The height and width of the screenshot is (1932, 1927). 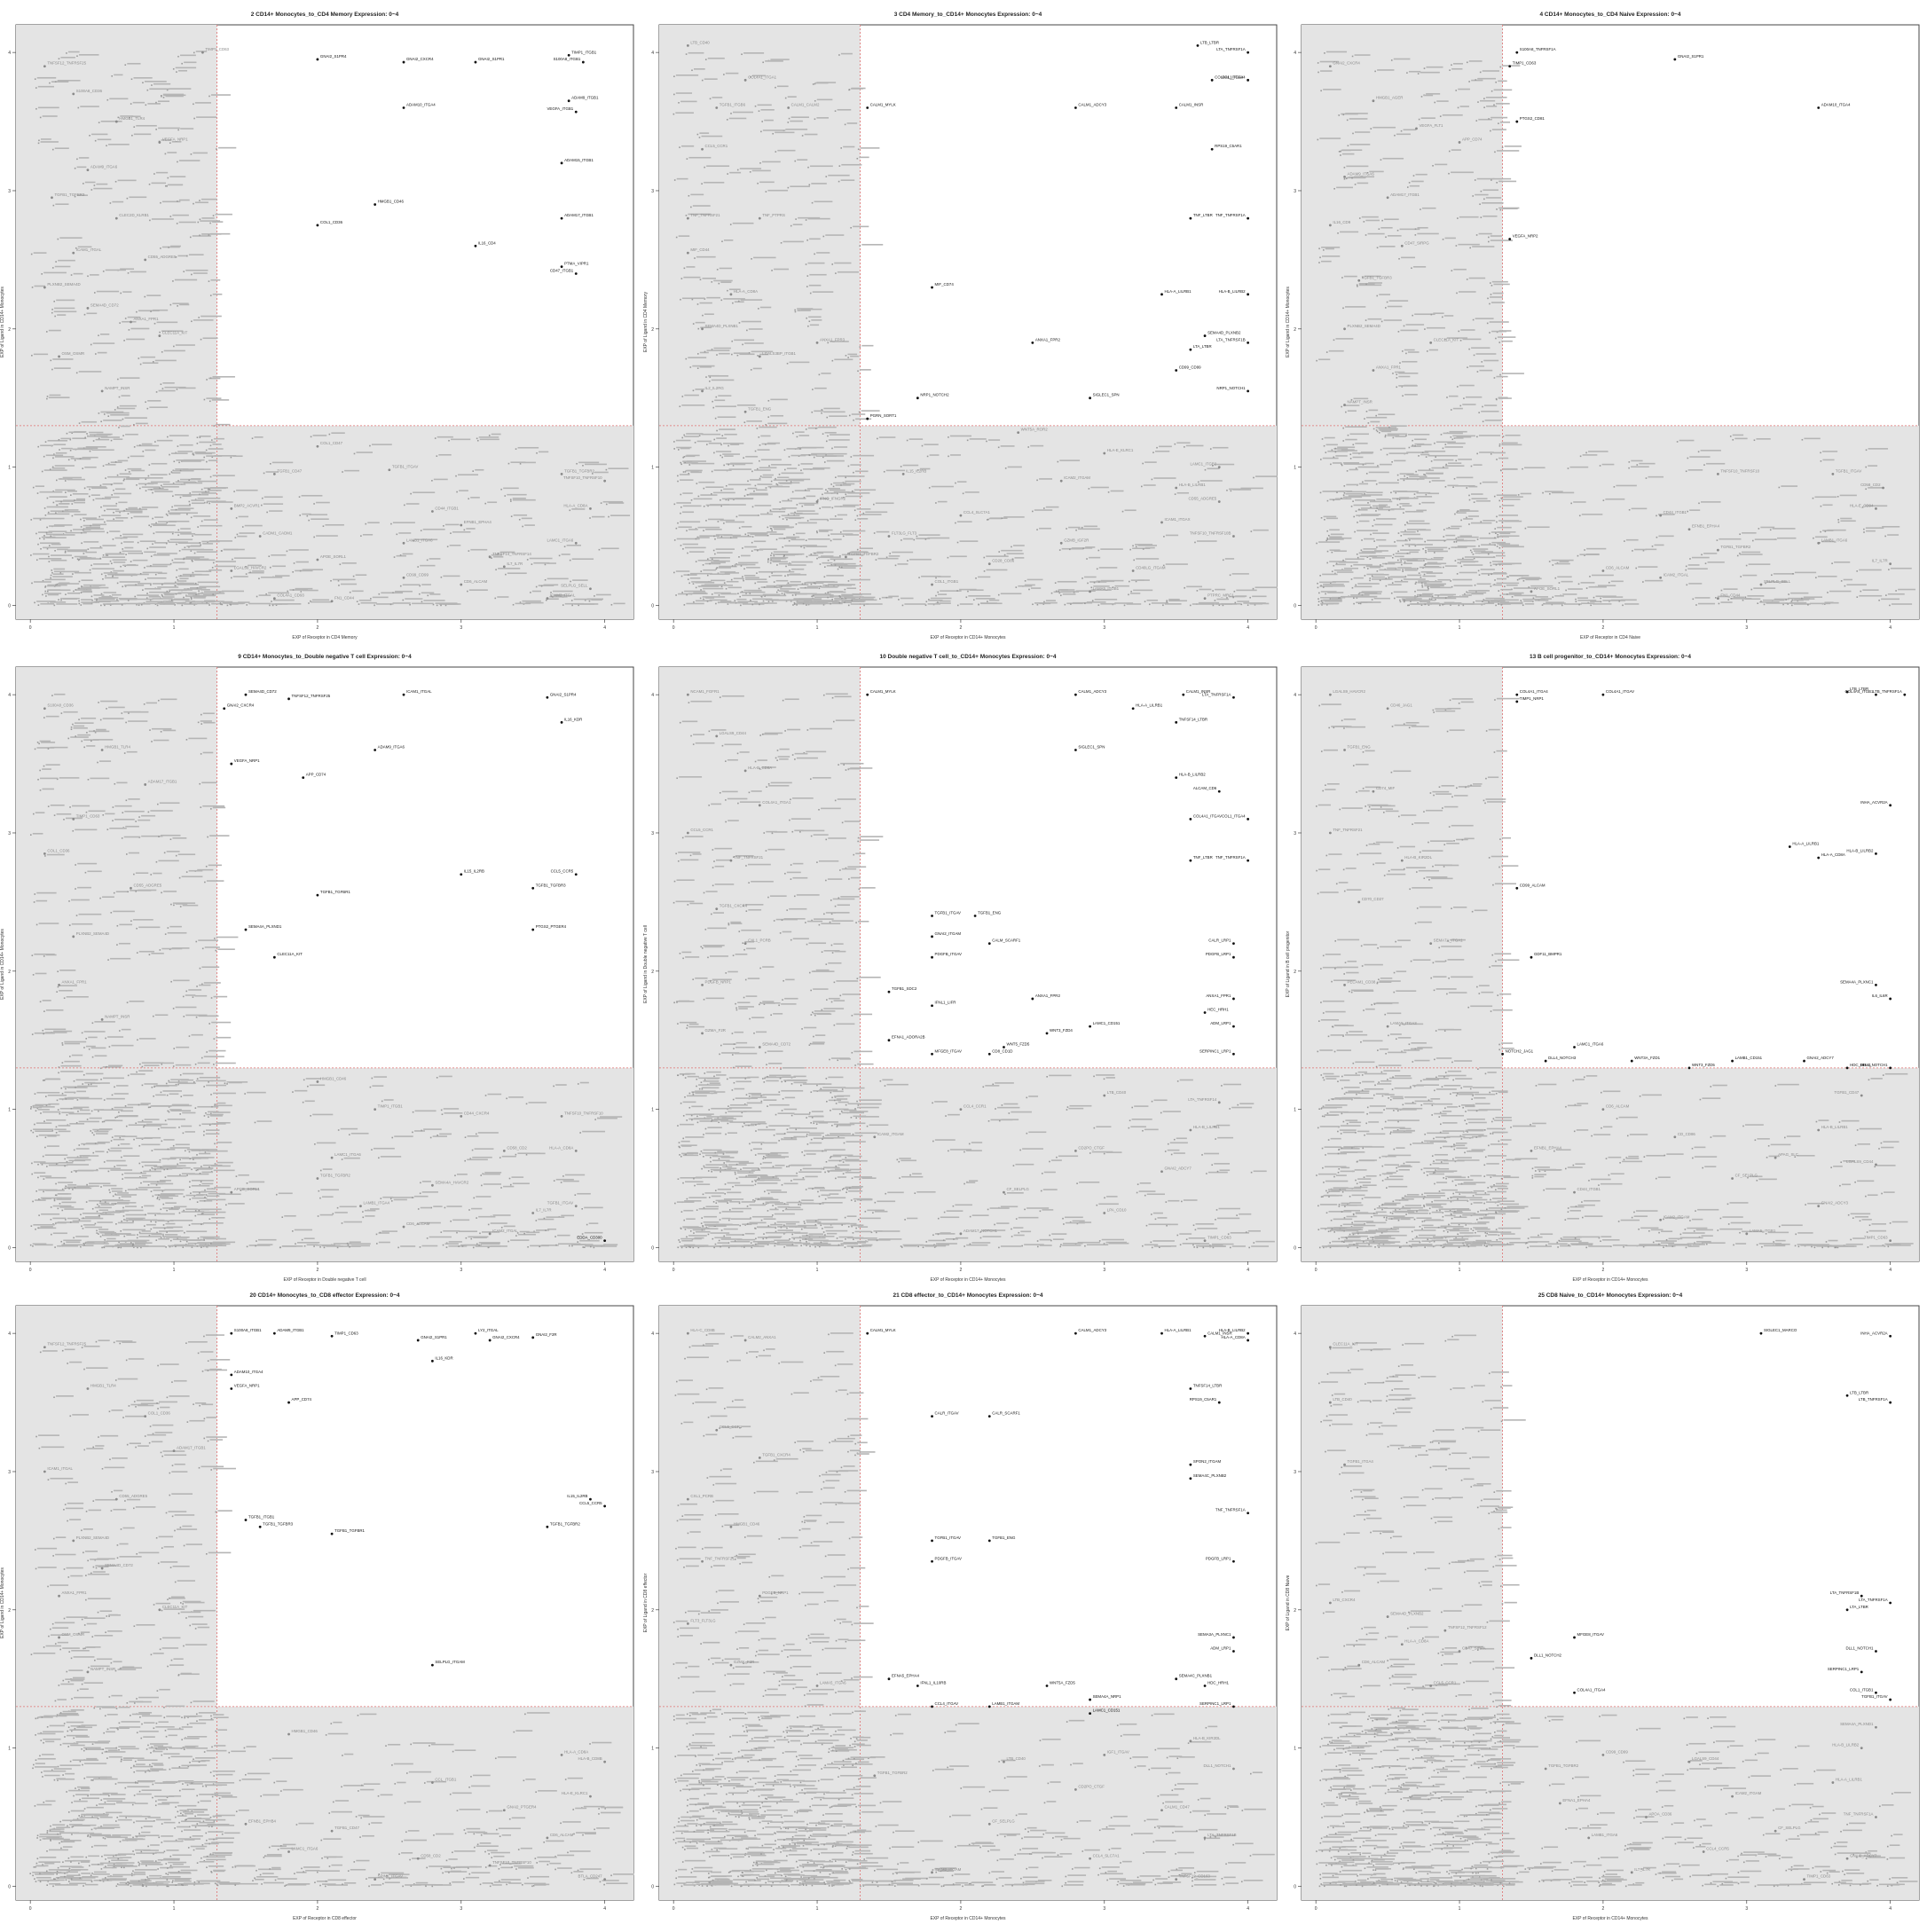 What do you see at coordinates (102, 168) in the screenshot?
I see `data-point: ADAM9_ITGA6` at bounding box center [102, 168].